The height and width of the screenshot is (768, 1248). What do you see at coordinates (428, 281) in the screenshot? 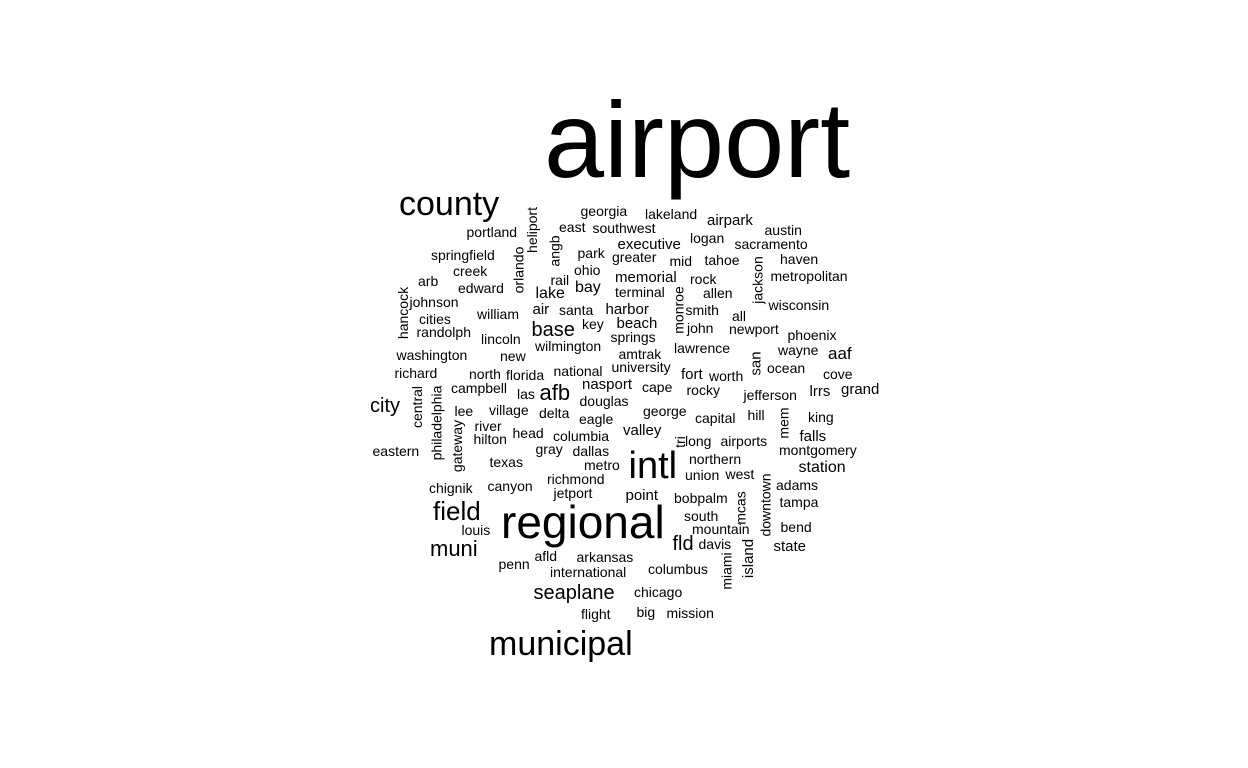
I see `cloud-word: arb` at bounding box center [428, 281].